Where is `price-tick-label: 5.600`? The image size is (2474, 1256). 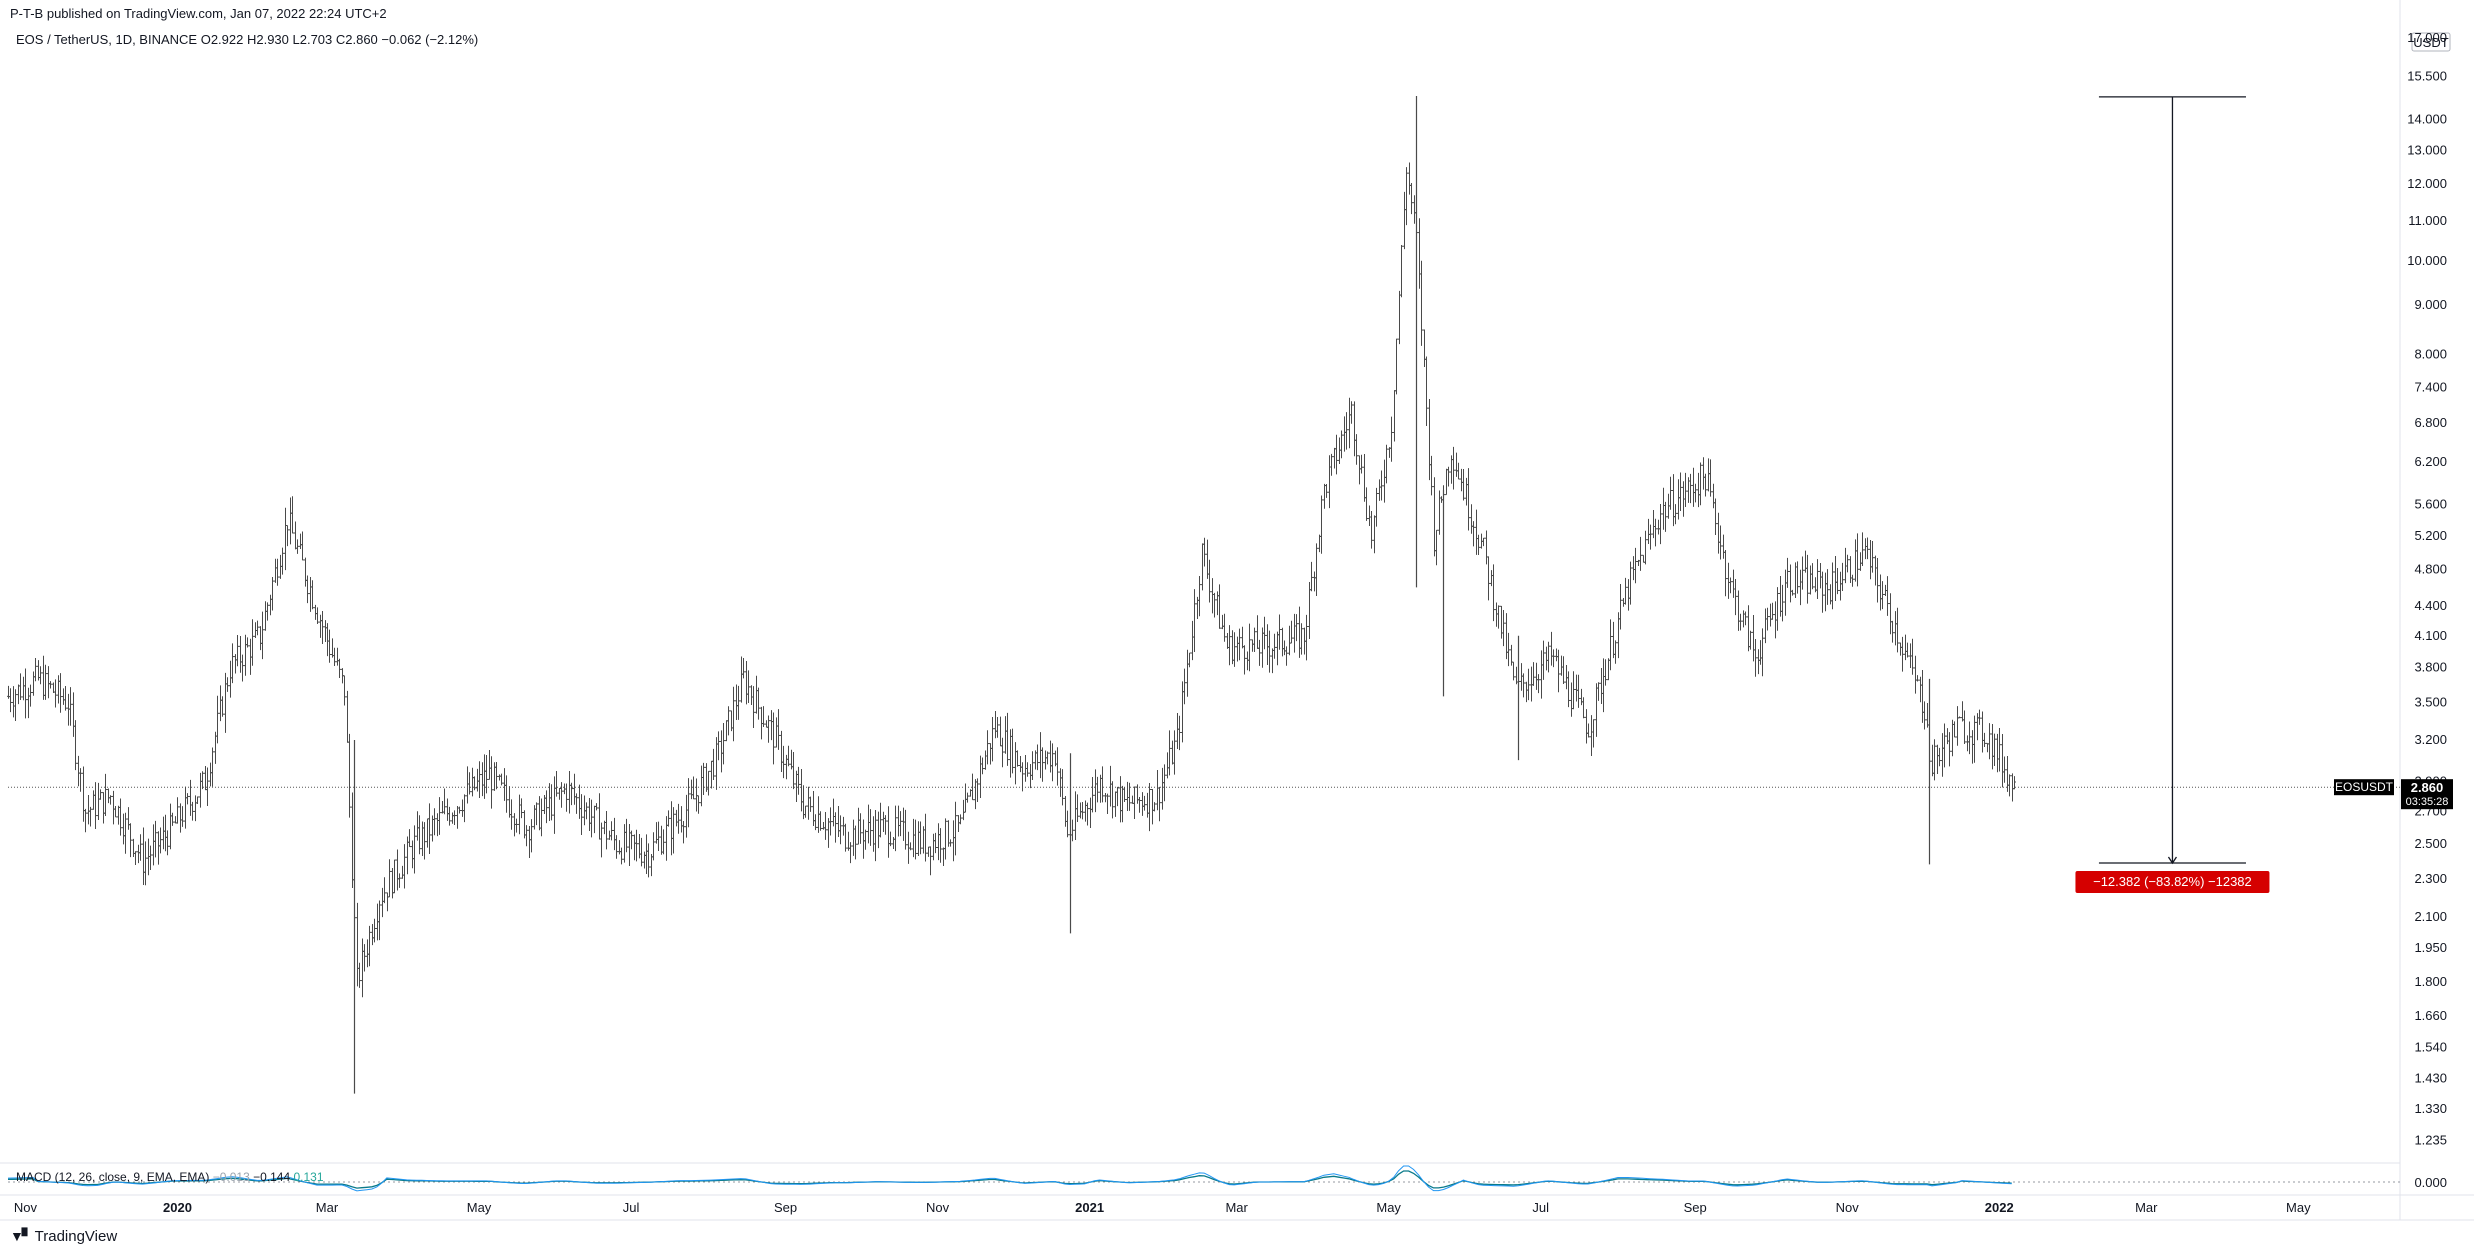 price-tick-label: 5.600 is located at coordinates (2430, 504).